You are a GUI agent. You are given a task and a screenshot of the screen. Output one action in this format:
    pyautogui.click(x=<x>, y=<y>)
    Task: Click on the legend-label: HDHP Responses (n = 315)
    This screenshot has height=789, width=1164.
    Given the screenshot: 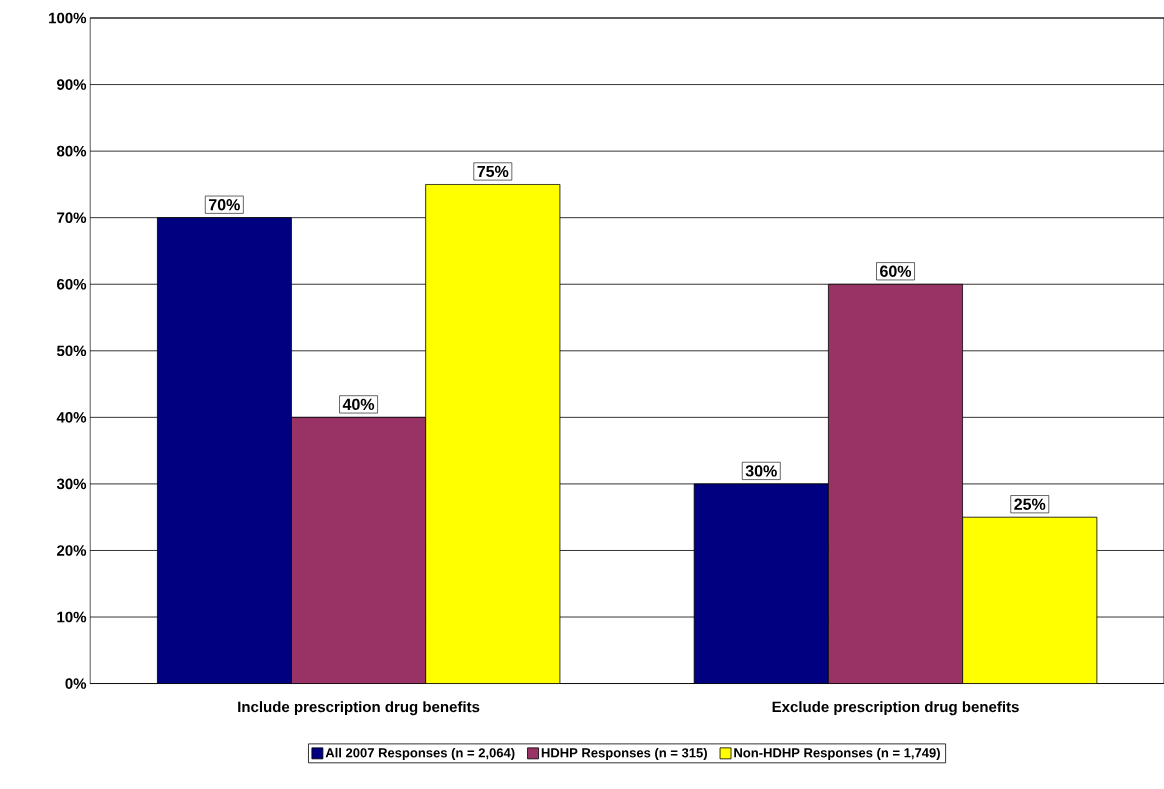 What is the action you would take?
    pyautogui.click(x=624, y=754)
    